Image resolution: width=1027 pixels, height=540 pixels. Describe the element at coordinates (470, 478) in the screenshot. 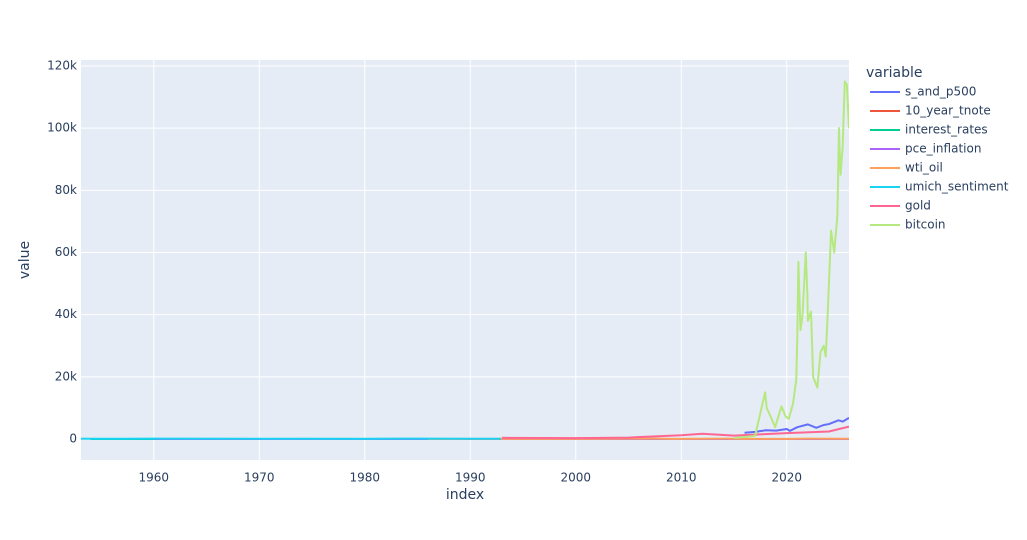

I see `x-tick-label: 1990` at that location.